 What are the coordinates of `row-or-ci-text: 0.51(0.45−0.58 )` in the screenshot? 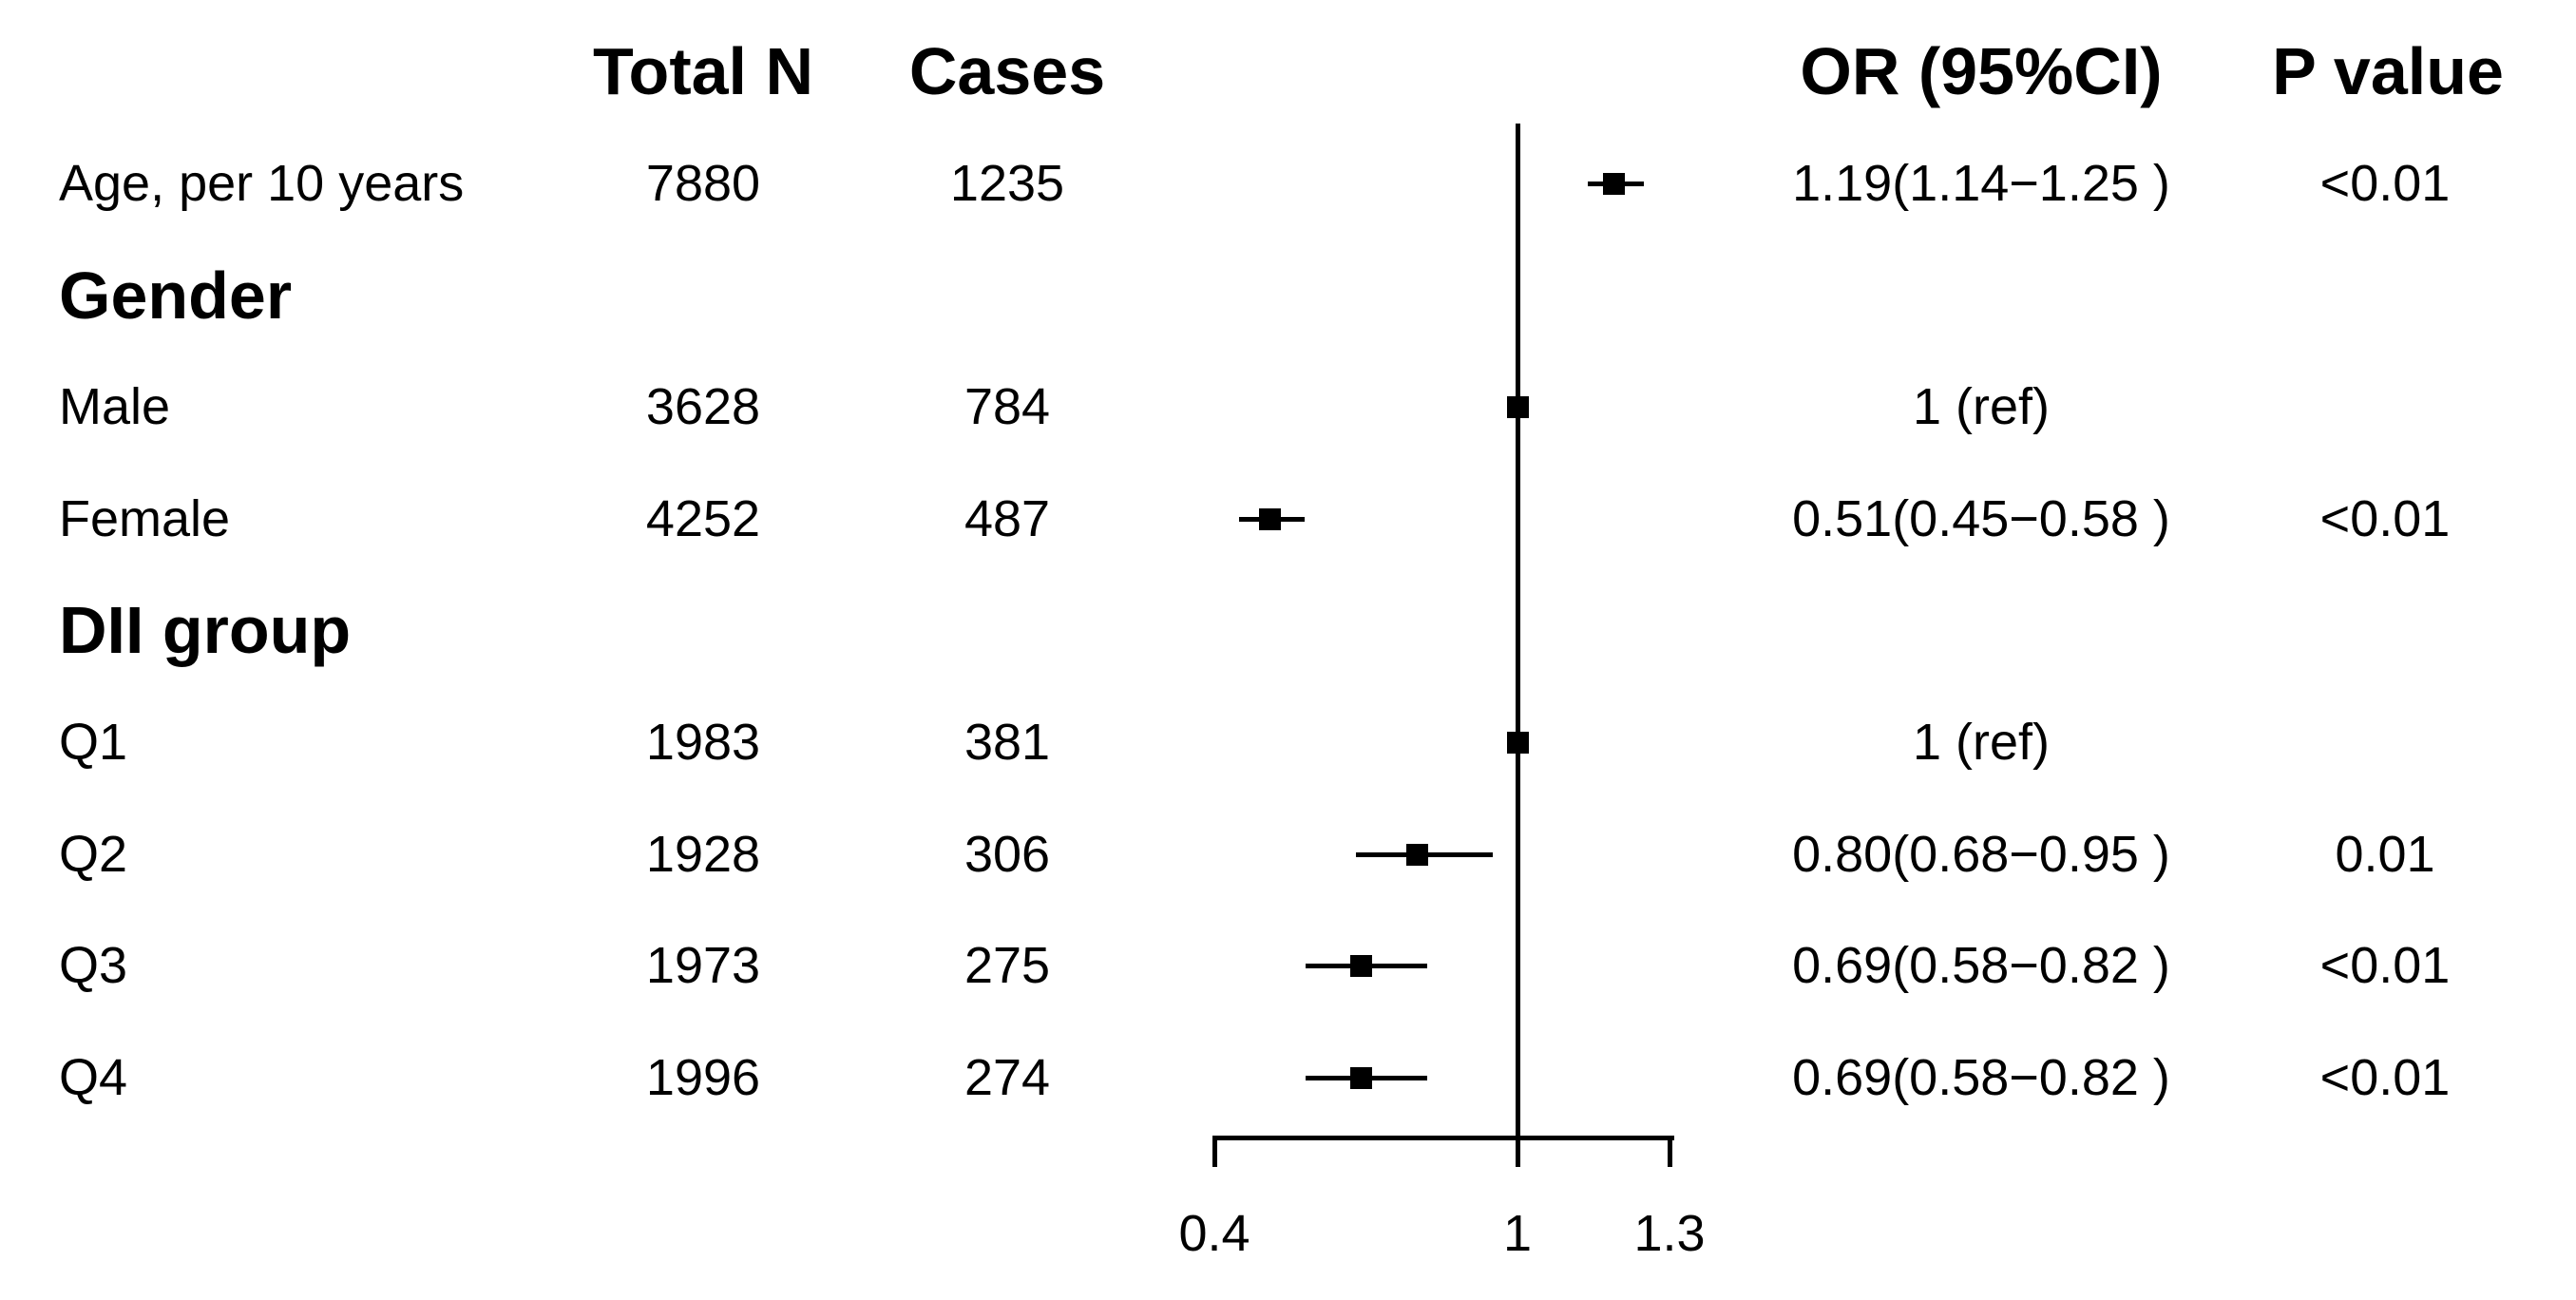 It's located at (1981, 519).